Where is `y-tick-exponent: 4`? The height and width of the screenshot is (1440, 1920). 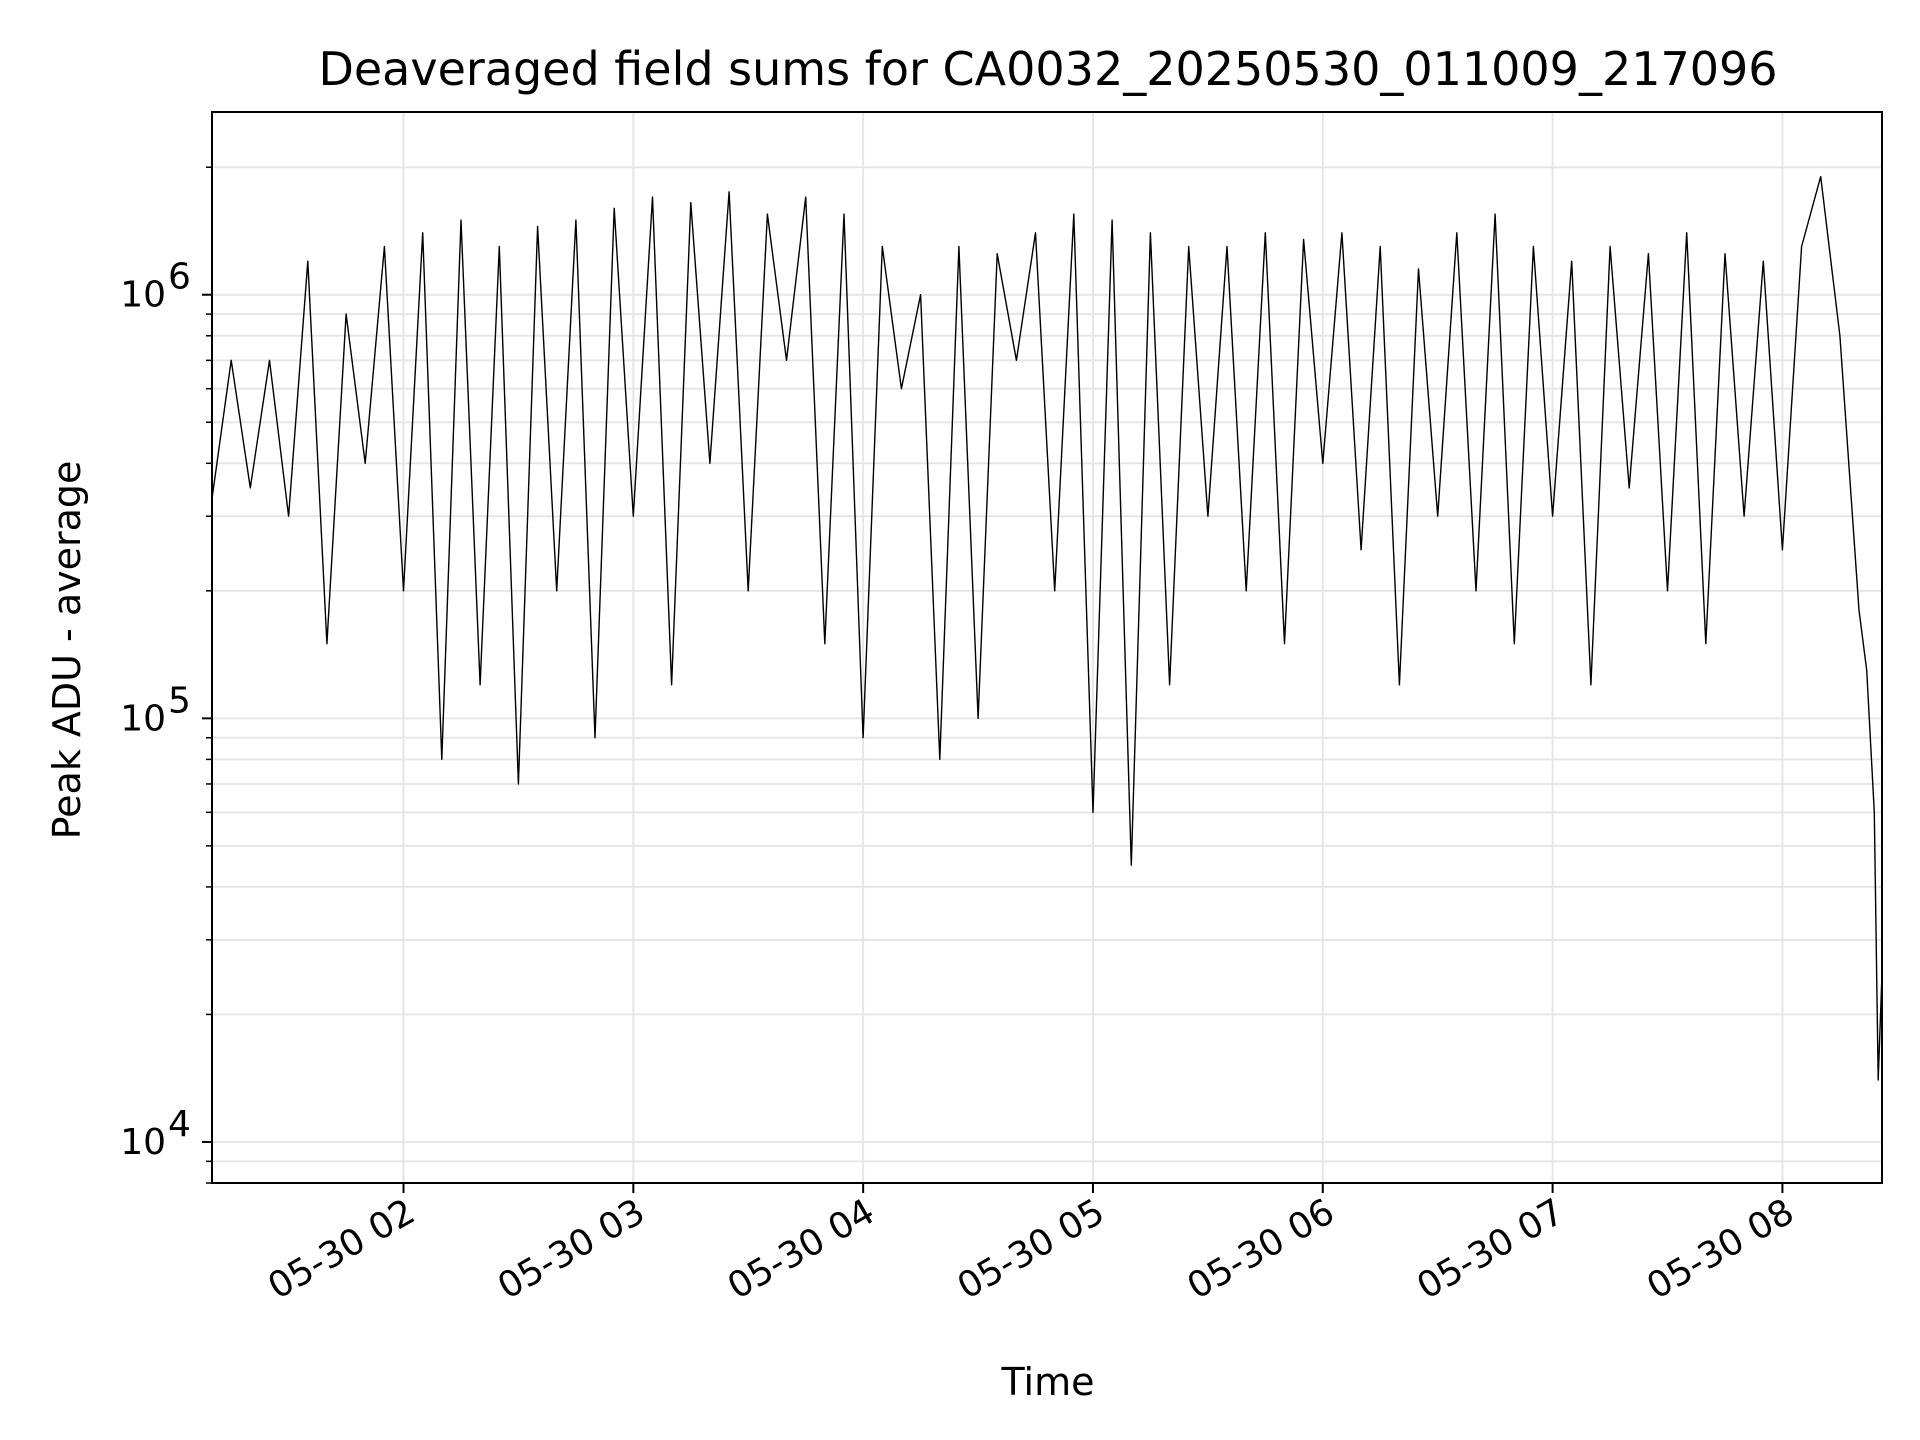 y-tick-exponent: 4 is located at coordinates (179, 1124).